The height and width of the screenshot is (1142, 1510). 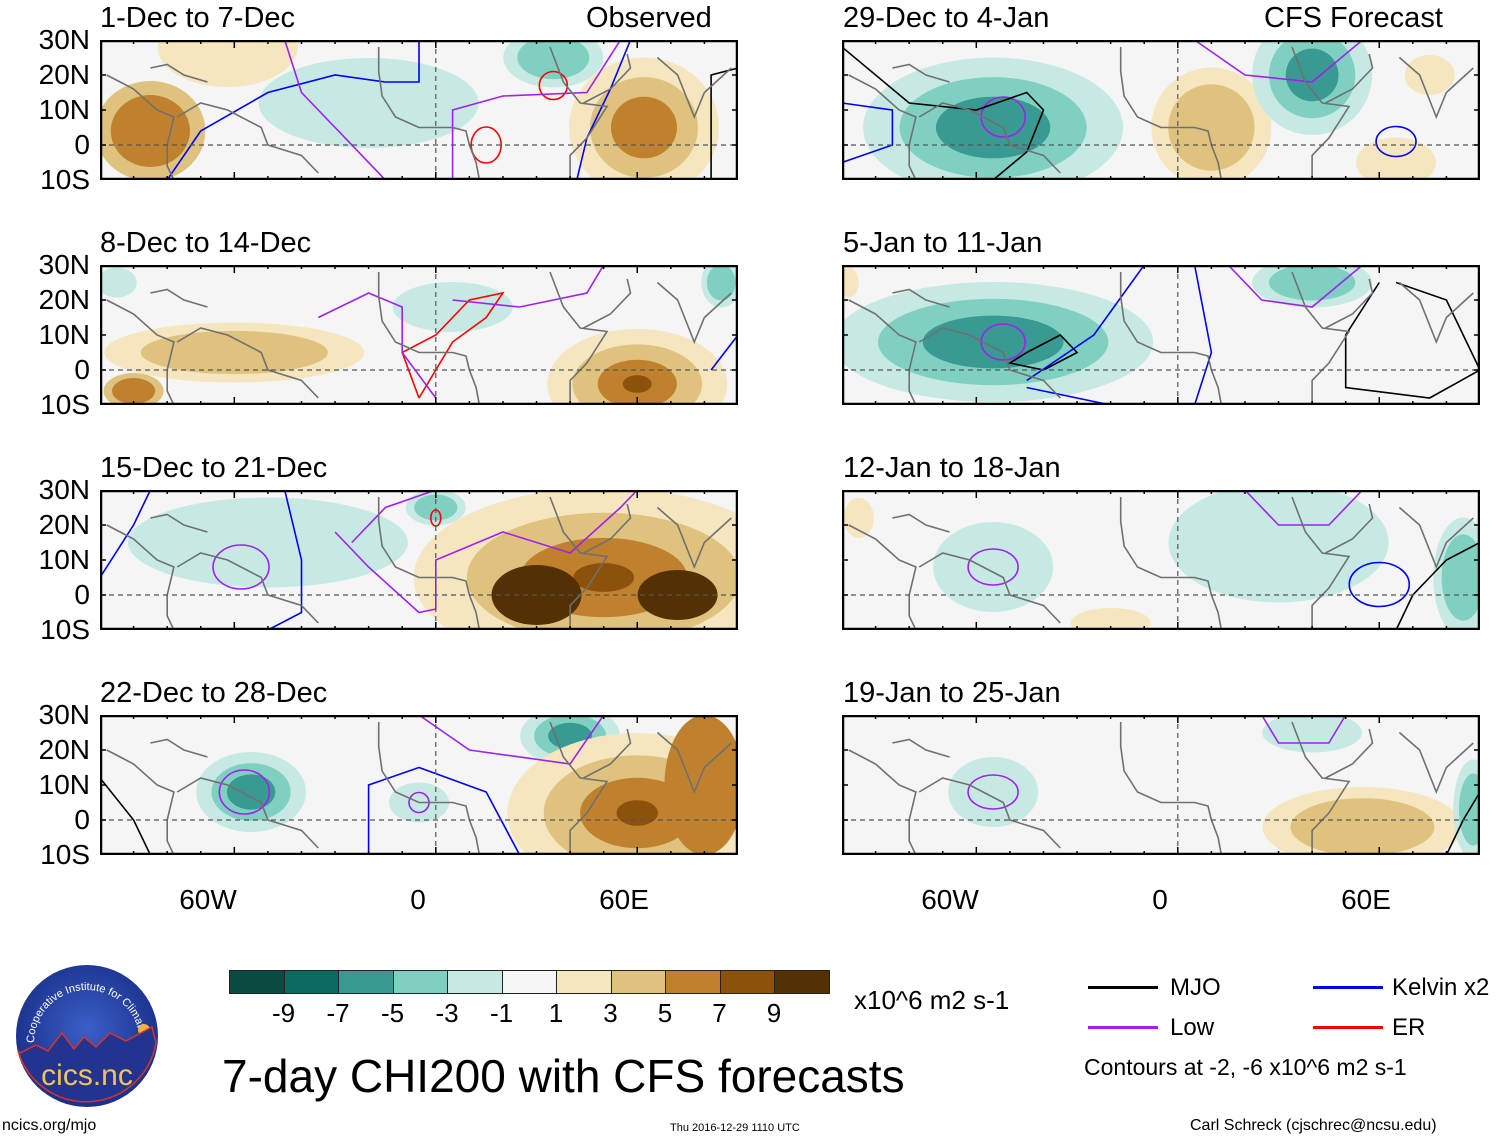 What do you see at coordinates (649, 18) in the screenshot?
I see `observed-label: Observed` at bounding box center [649, 18].